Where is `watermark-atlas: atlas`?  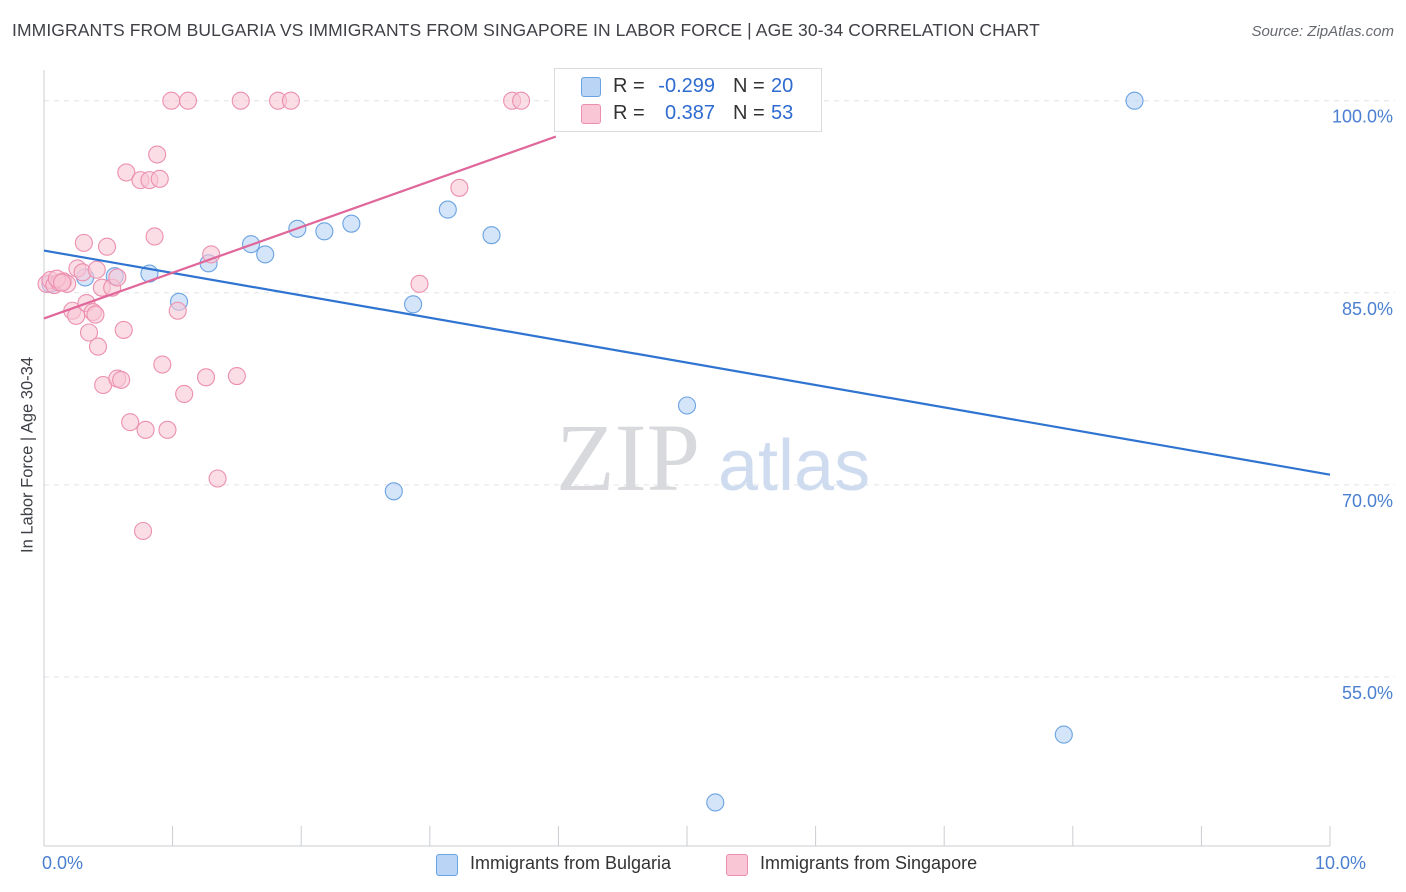
watermark-atlas: atlas is located at coordinates (794, 466).